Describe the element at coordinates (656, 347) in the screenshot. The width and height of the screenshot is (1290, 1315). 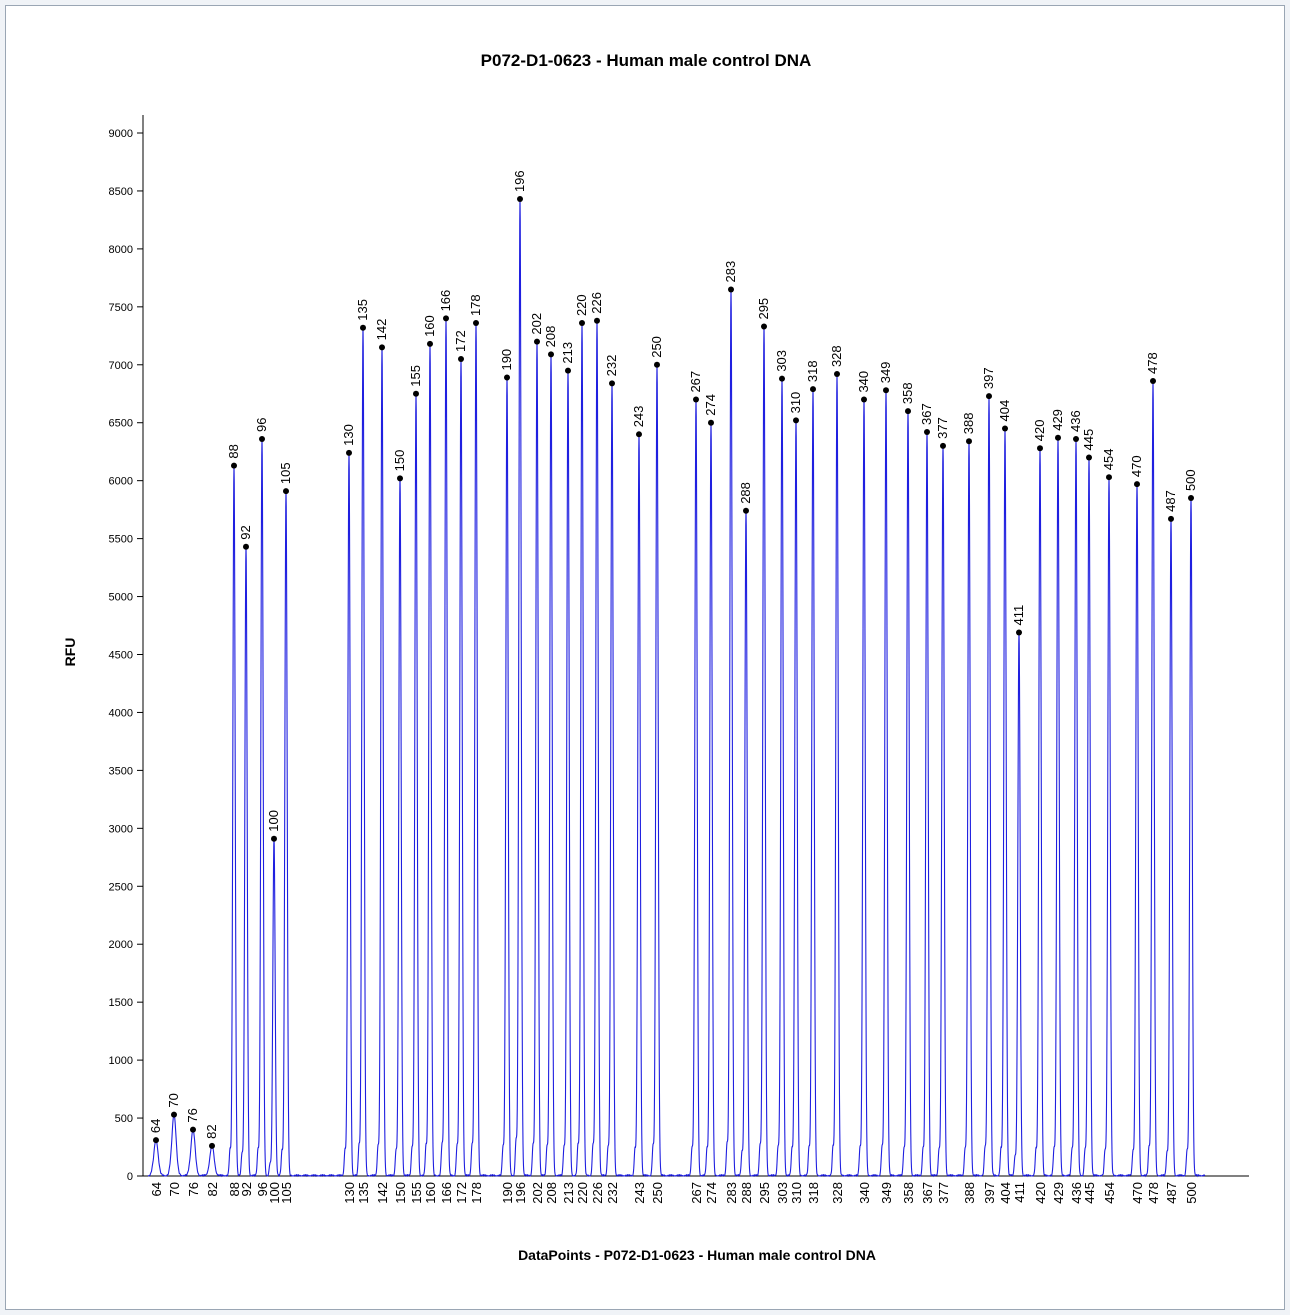
I see `peak-label: 250` at that location.